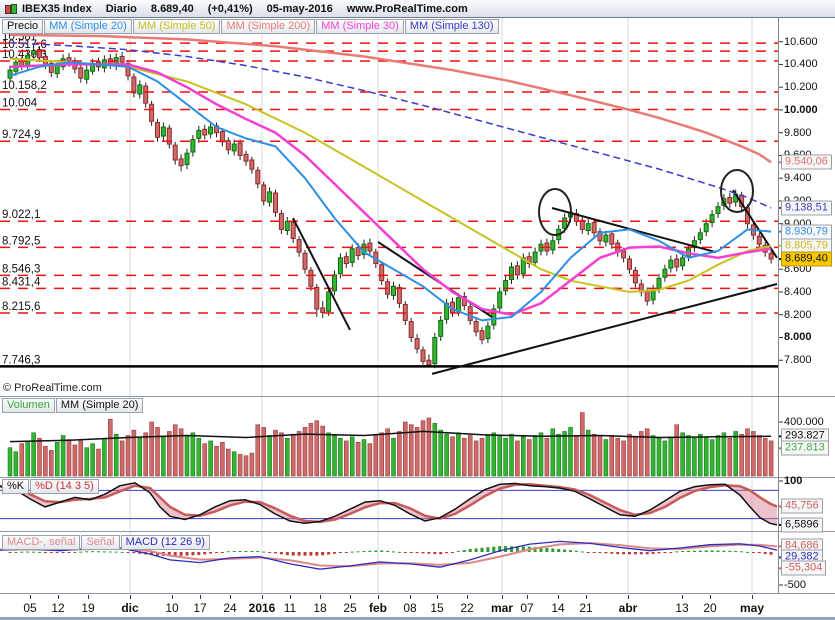 This screenshot has height=620, width=835. What do you see at coordinates (801, 41) in the screenshot?
I see `price-axis-tick: 10.600` at bounding box center [801, 41].